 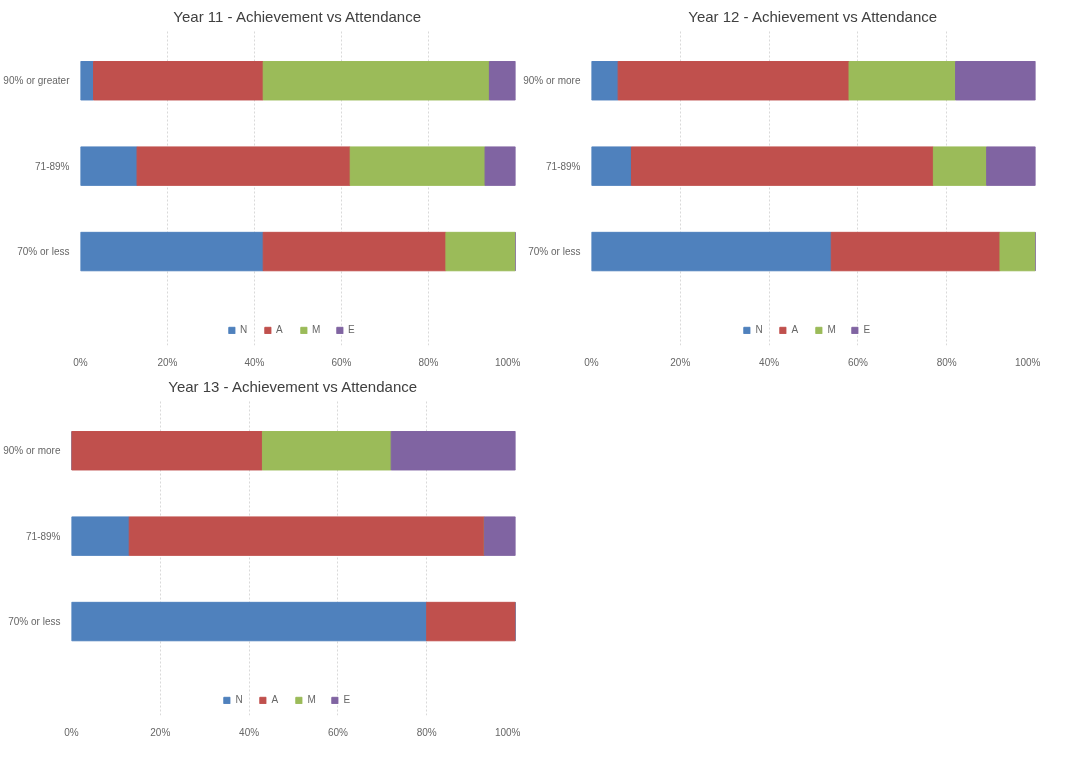 What do you see at coordinates (813, 16) in the screenshot?
I see `chart-title: Year 12 - Achievement vs Attendance` at bounding box center [813, 16].